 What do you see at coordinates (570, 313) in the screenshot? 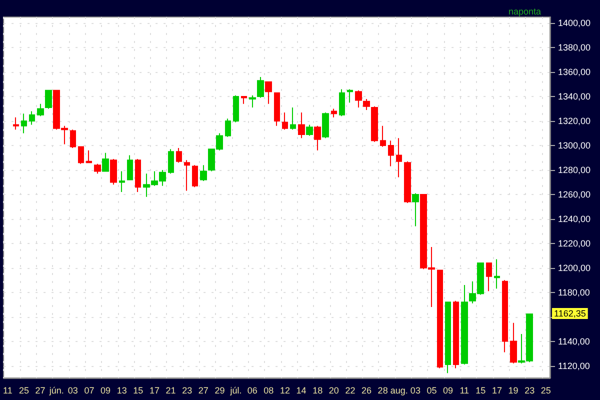
I see `annotation: 1162,35` at bounding box center [570, 313].